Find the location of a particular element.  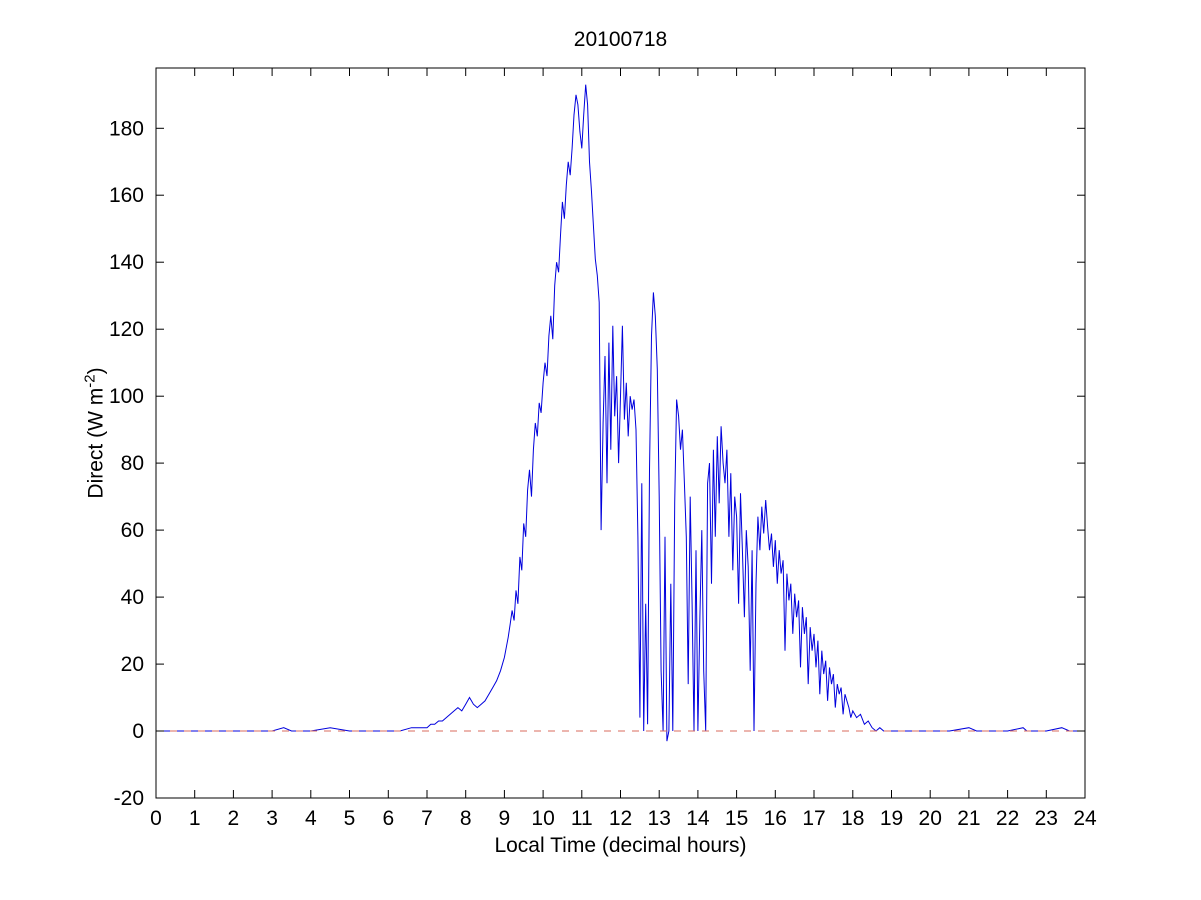

x-tick-label: 2 is located at coordinates (234, 818).